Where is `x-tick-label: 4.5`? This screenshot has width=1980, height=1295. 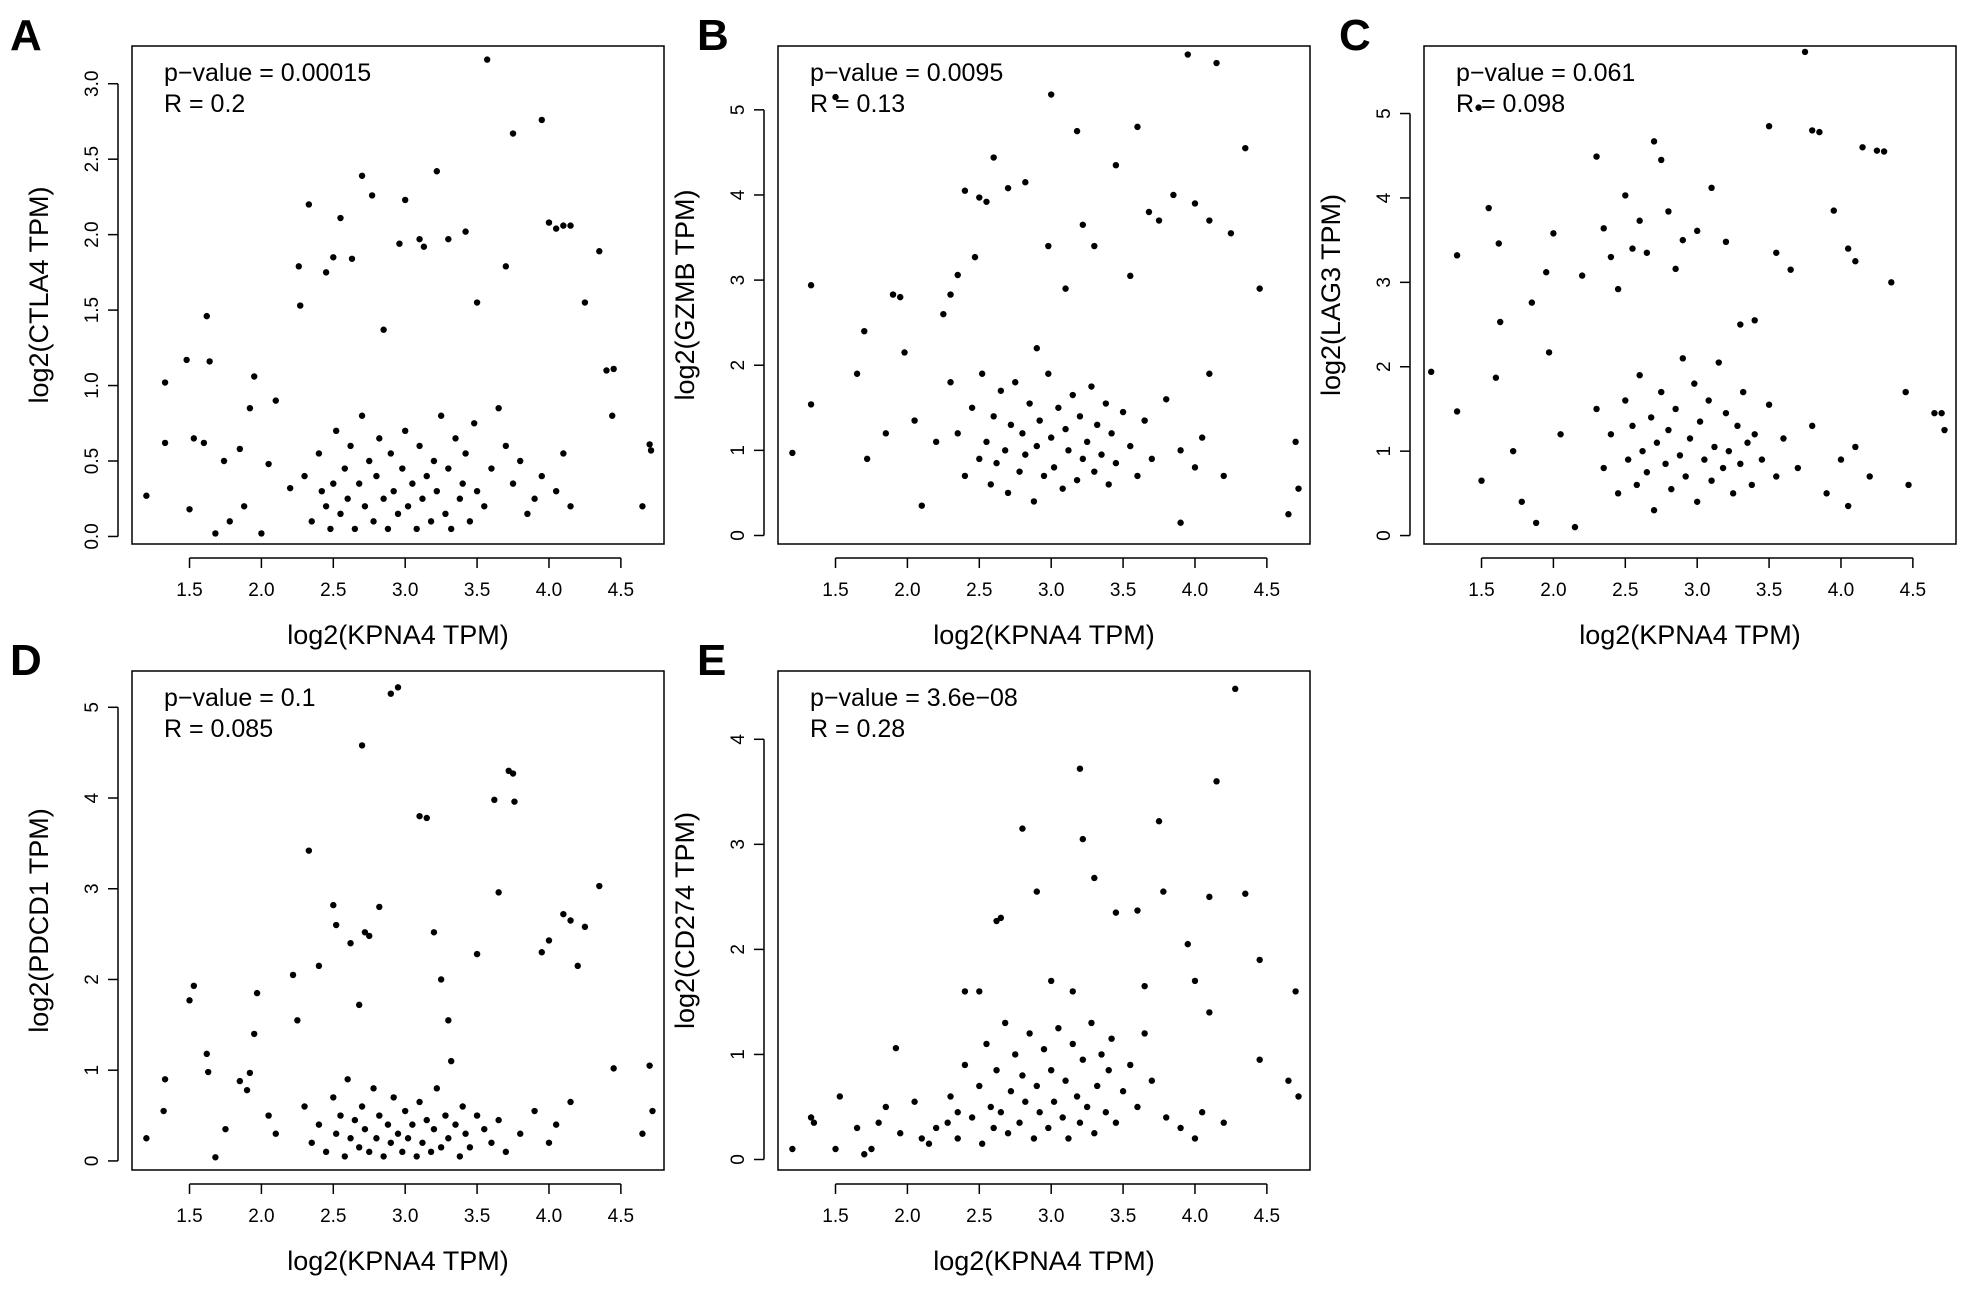 x-tick-label: 4.5 is located at coordinates (1267, 590).